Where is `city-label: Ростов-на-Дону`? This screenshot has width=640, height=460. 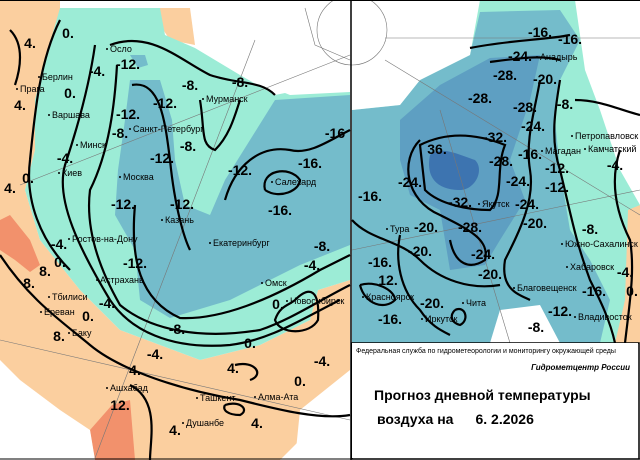
city-label: Ростов-на-Дону is located at coordinates (105, 239).